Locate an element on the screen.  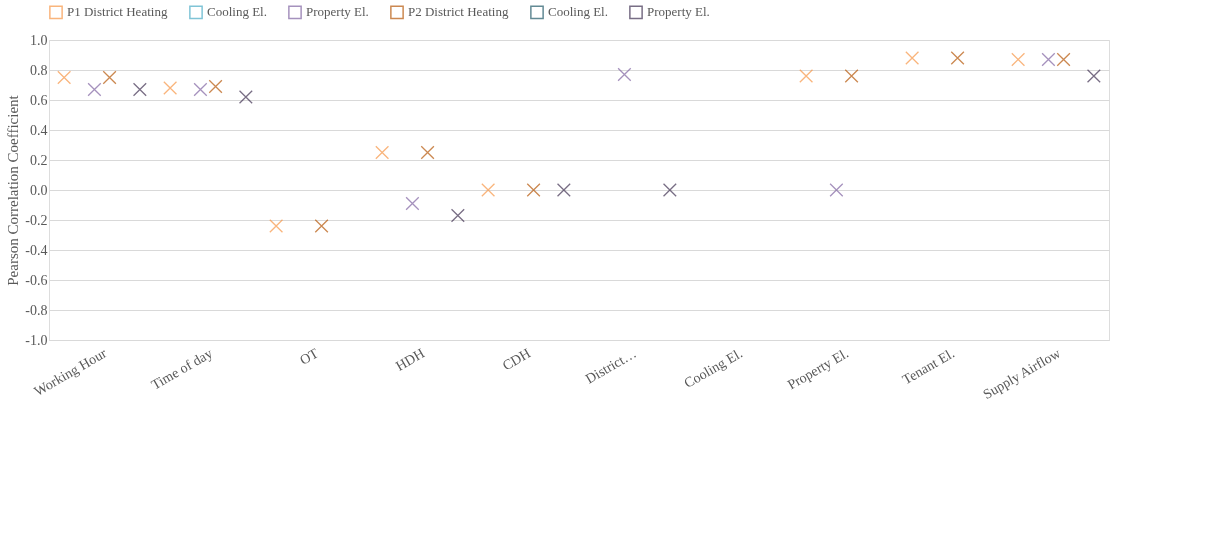
y-tick-label: -0.8 is located at coordinates (36, 310).